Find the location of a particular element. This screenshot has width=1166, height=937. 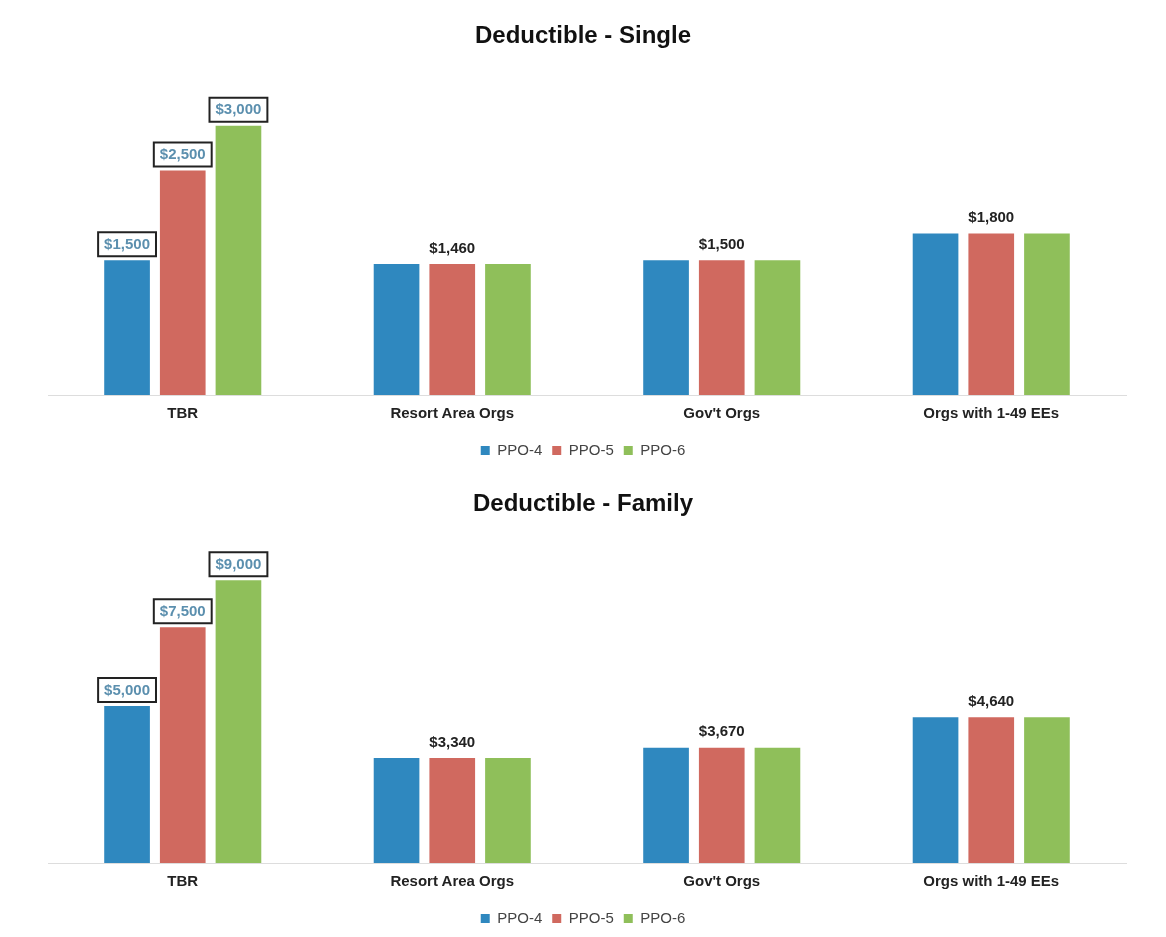

chart-title: Deductible - Single is located at coordinates (583, 35).